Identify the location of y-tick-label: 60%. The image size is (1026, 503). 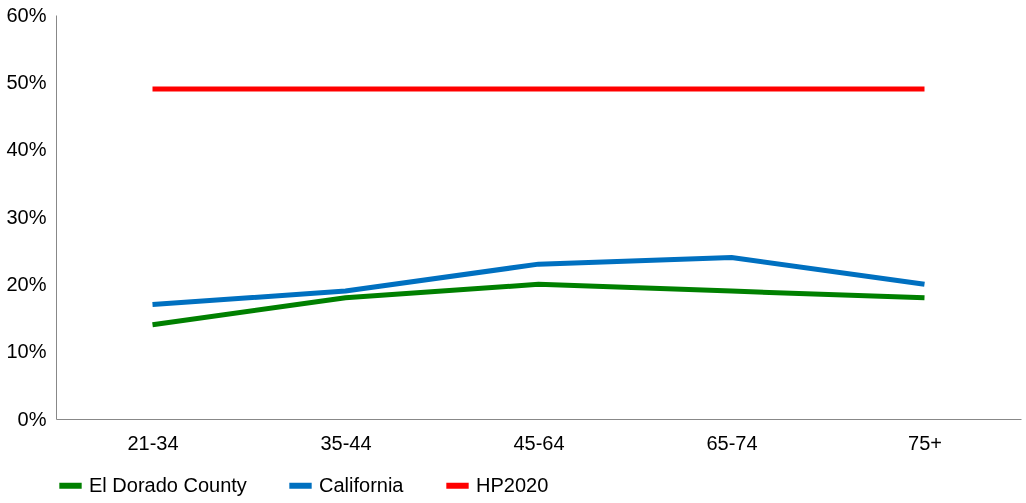
(26, 14).